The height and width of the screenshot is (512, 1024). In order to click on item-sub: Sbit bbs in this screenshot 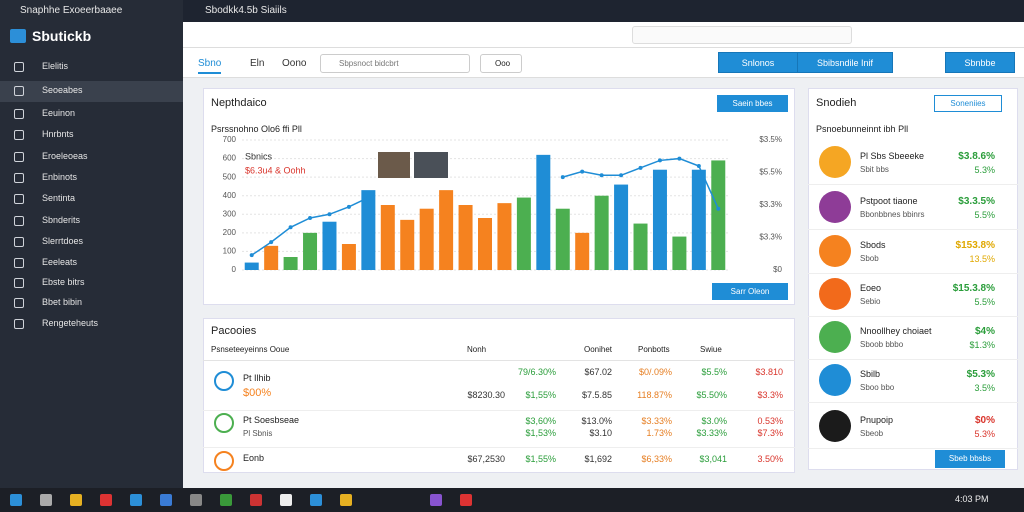, I will do `click(874, 169)`.